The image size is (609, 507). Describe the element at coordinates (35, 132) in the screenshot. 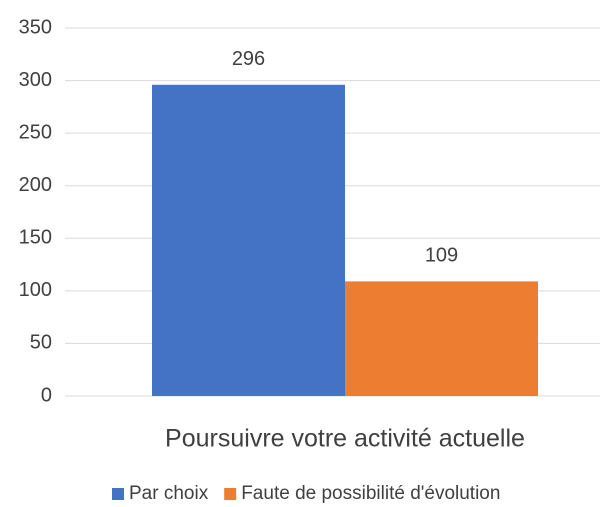

I see `y-tick-label: 250` at that location.